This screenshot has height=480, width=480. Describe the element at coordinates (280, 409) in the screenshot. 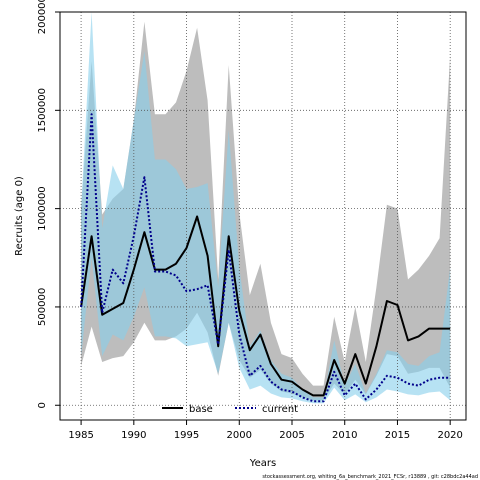

I see `legend-label-current: current` at that location.